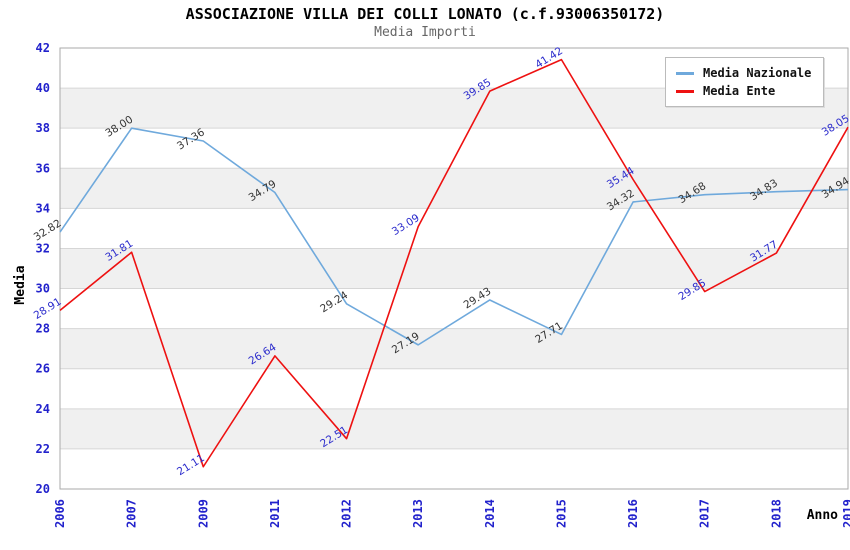 Image resolution: width=850 pixels, height=550 pixels. I want to click on legend-item-media-nazionale: Media Nazionale, so click(743, 73).